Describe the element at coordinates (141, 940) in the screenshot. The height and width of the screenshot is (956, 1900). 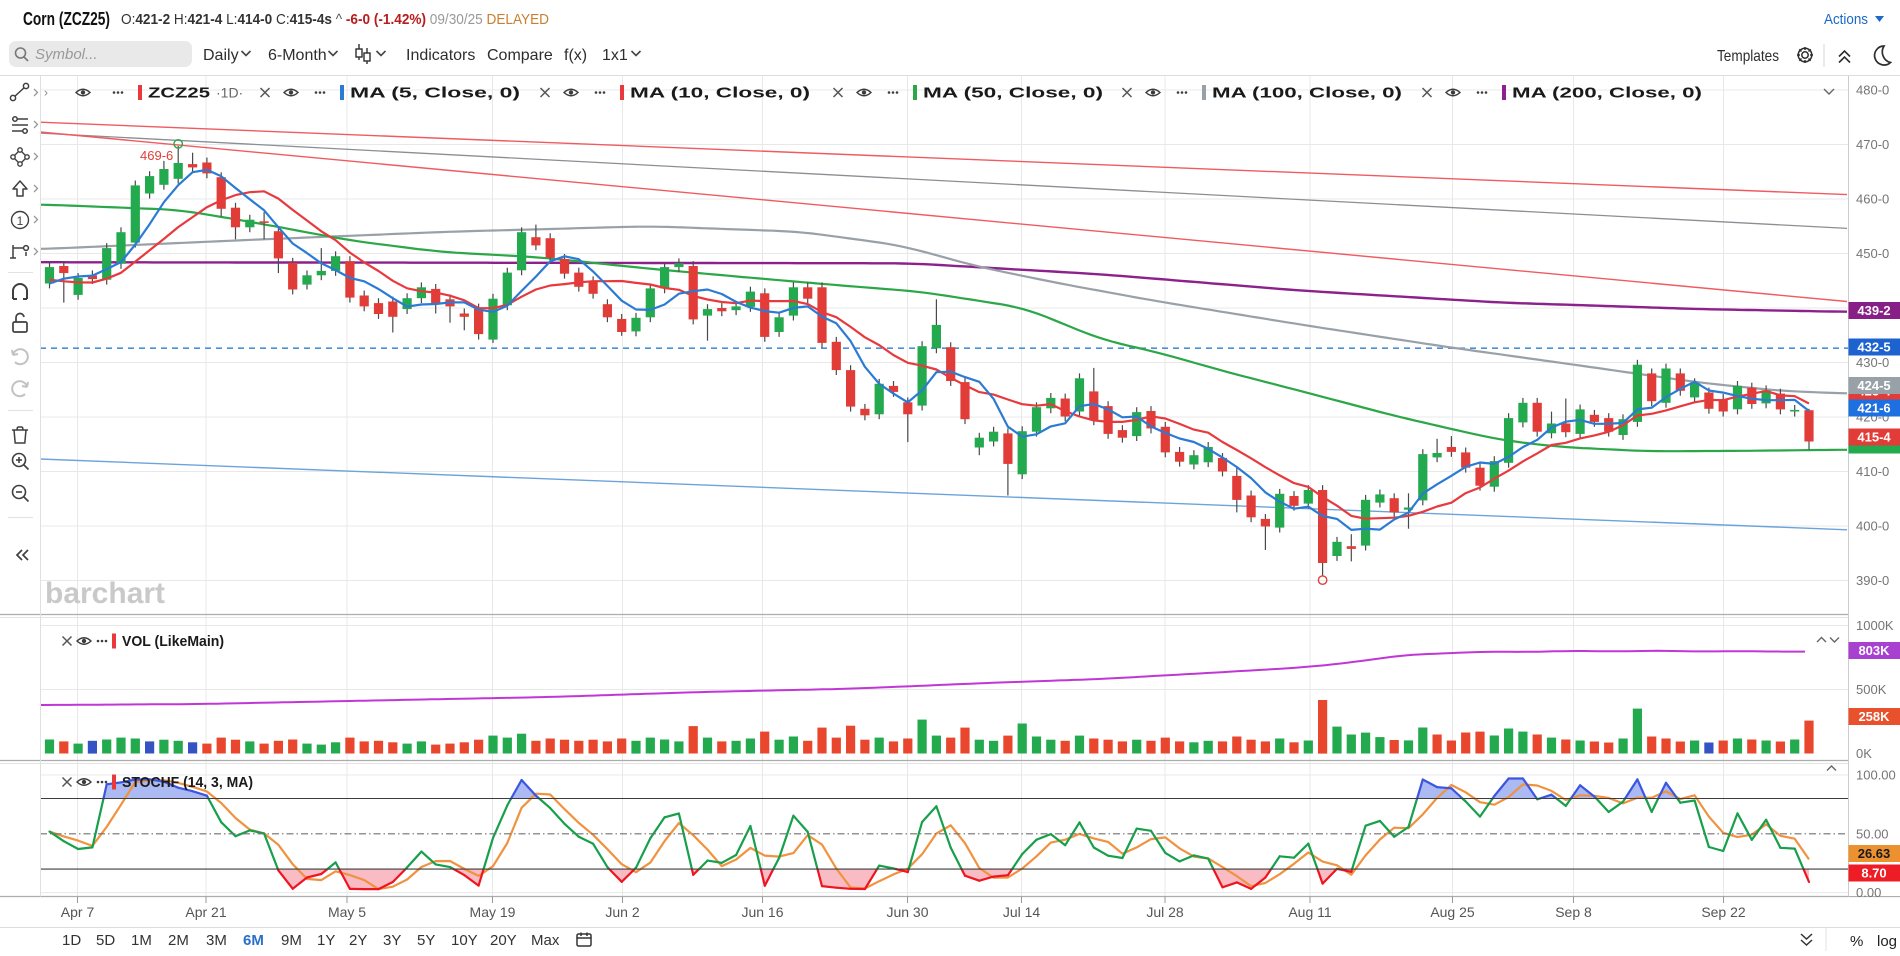
I see `svg-text: 1M` at that location.